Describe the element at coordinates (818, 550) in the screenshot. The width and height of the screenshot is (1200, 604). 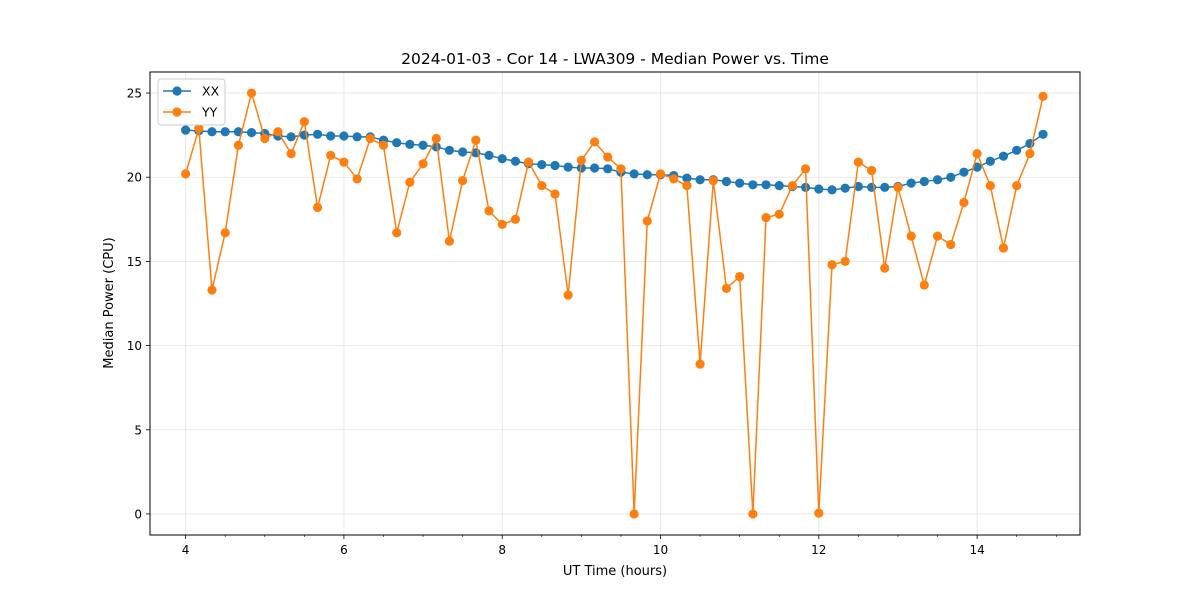
I see `x-tick-label: 12` at that location.